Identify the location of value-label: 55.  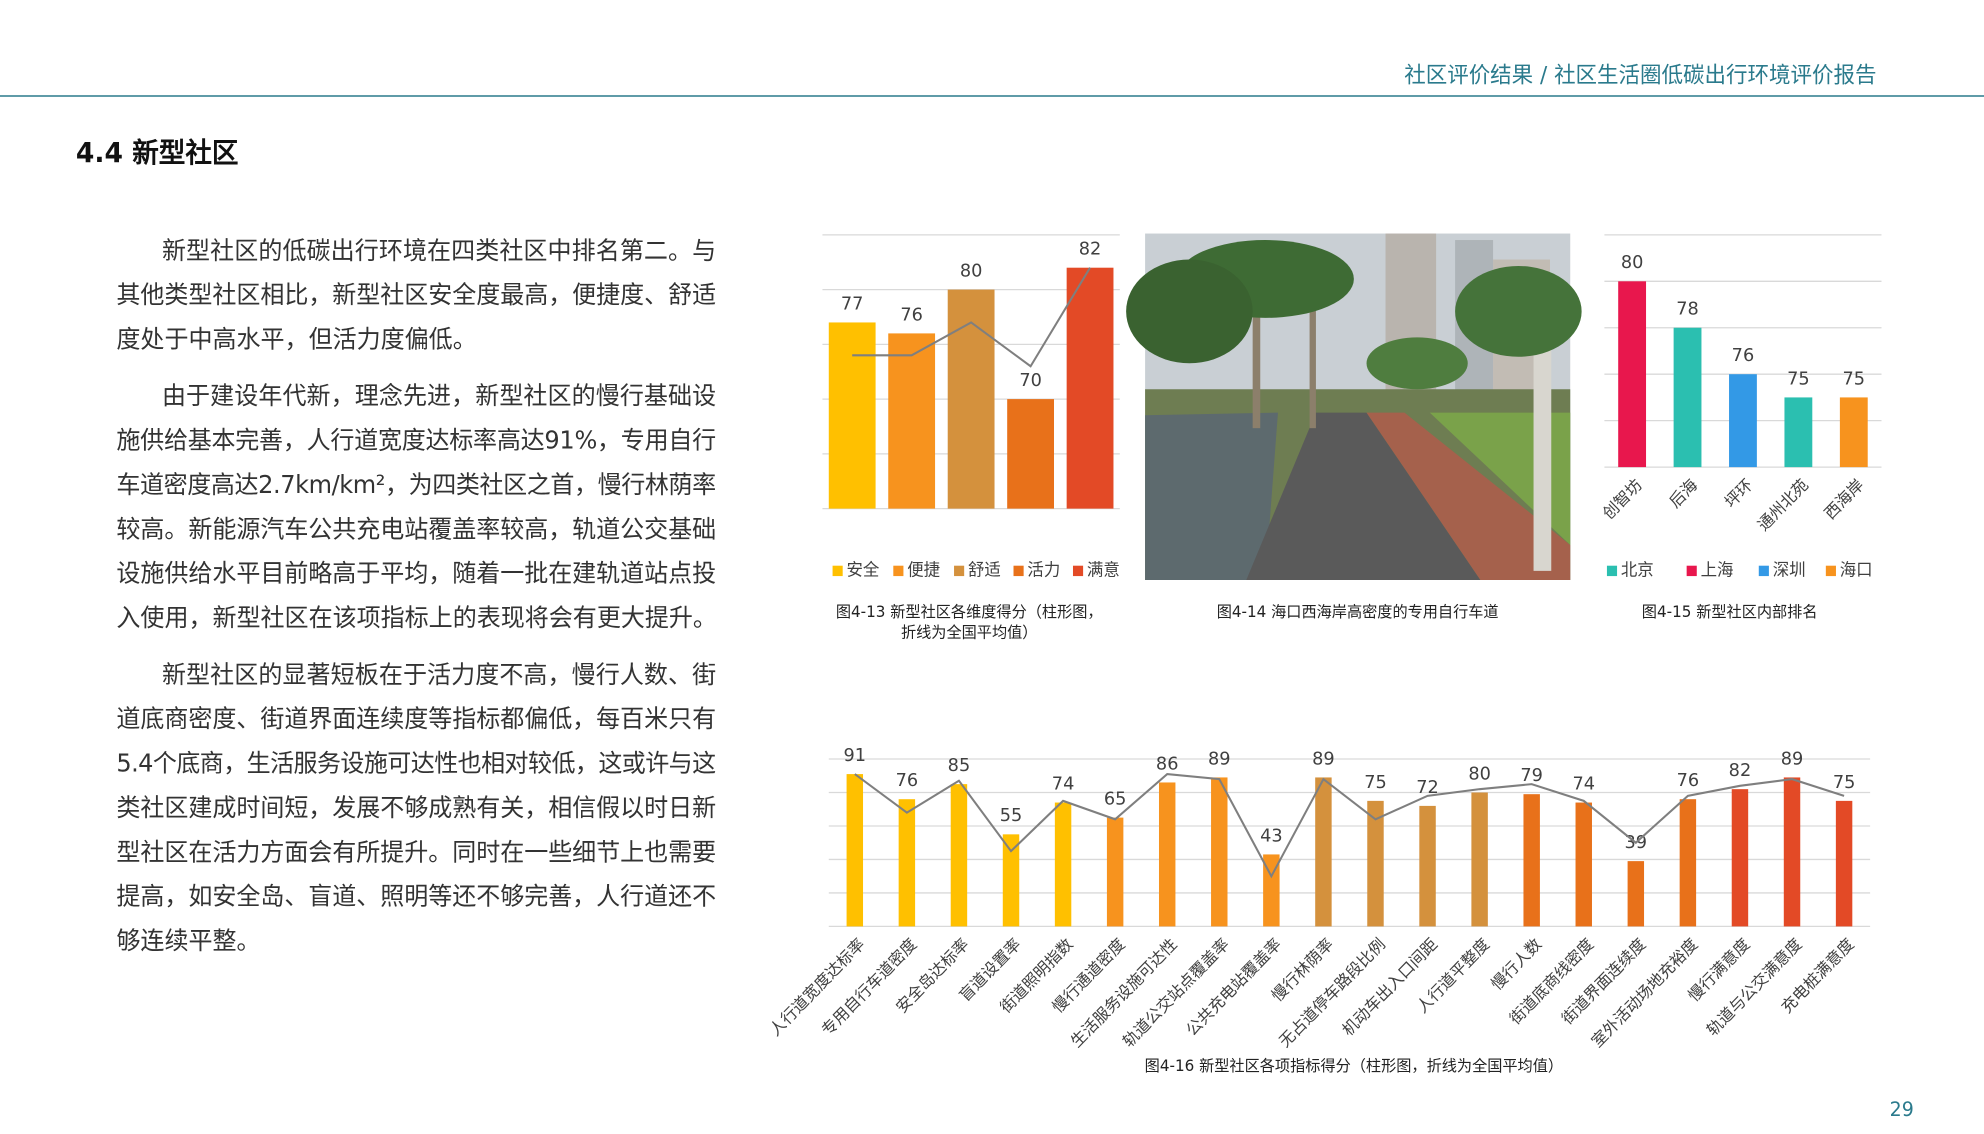
(1011, 815).